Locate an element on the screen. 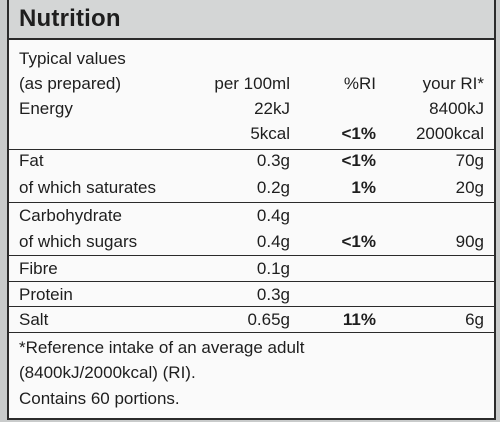 Image resolution: width=500 pixels, height=422 pixels. saturates-ri-percent: 1% is located at coordinates (363, 187).